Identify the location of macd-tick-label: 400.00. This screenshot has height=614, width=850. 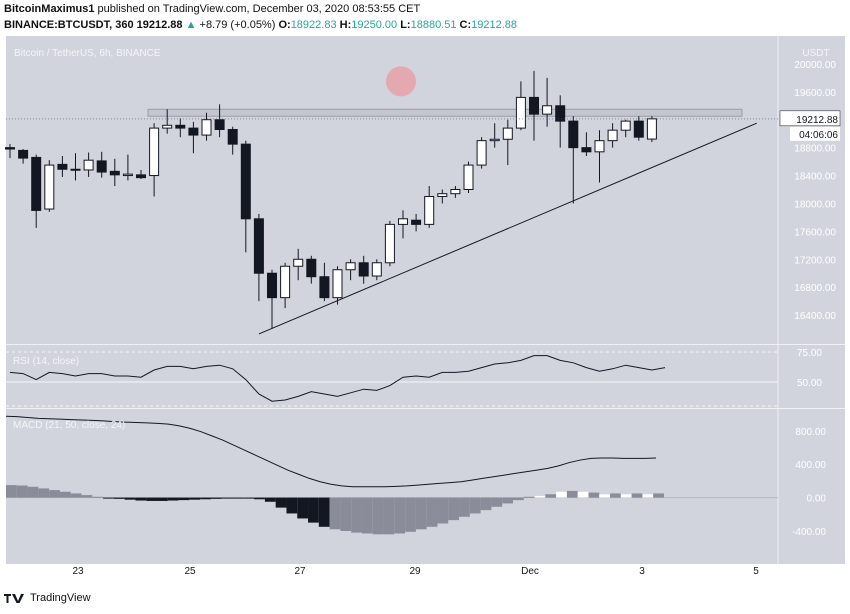
(810, 465).